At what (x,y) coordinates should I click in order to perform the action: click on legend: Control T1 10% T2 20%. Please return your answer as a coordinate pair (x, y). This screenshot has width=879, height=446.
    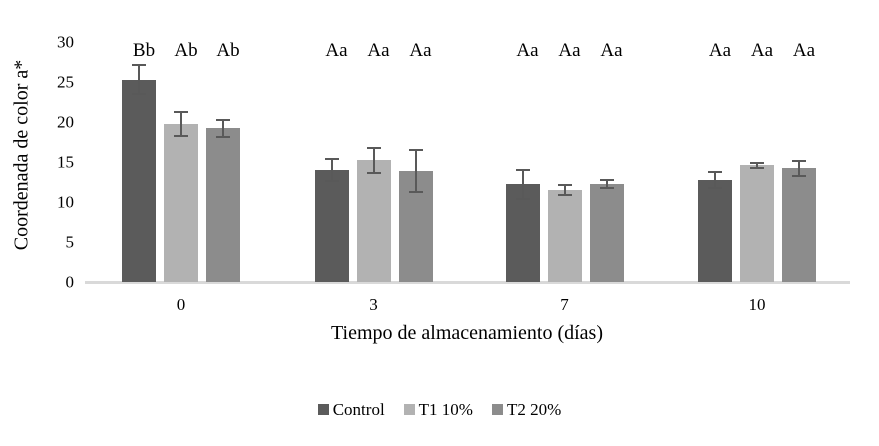
    Looking at the image, I should click on (439, 409).